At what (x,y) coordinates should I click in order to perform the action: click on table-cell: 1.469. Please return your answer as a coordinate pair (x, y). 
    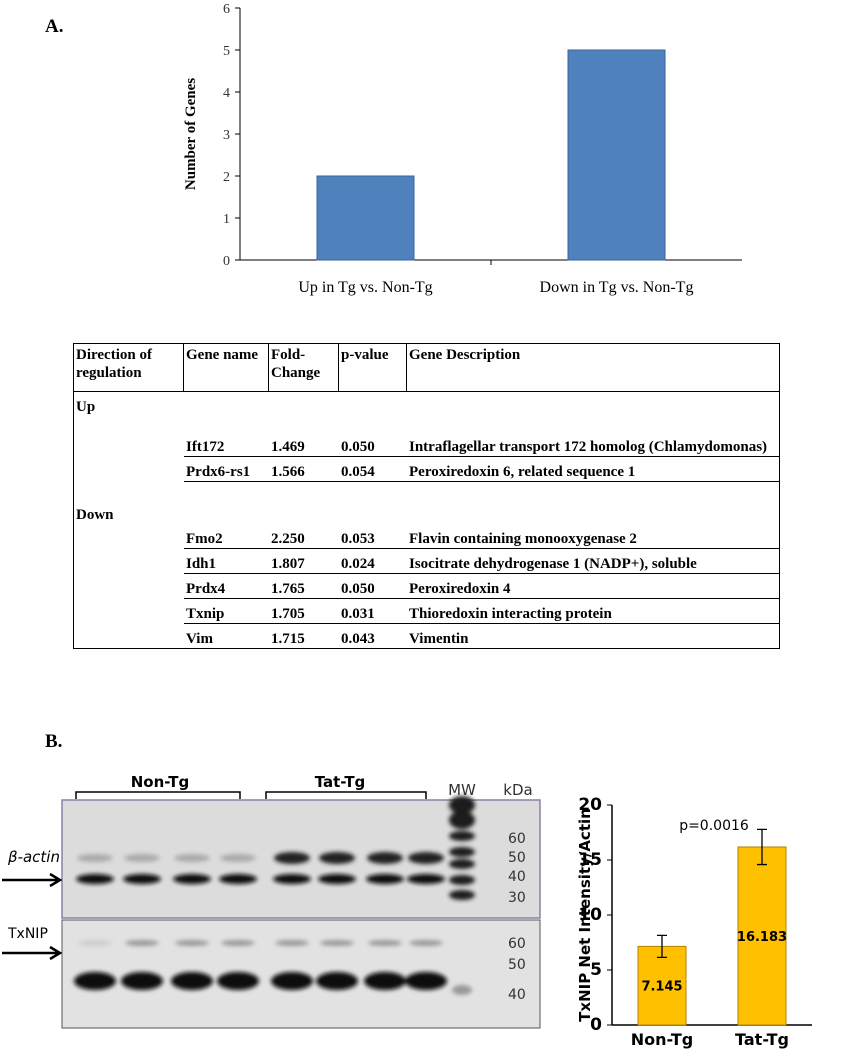
    Looking at the image, I should click on (288, 447).